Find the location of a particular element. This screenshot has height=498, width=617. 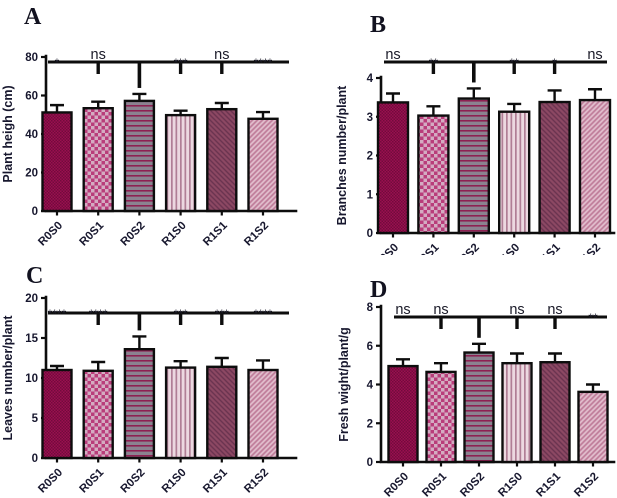

panel-A-letter: A is located at coordinates (33, 17).